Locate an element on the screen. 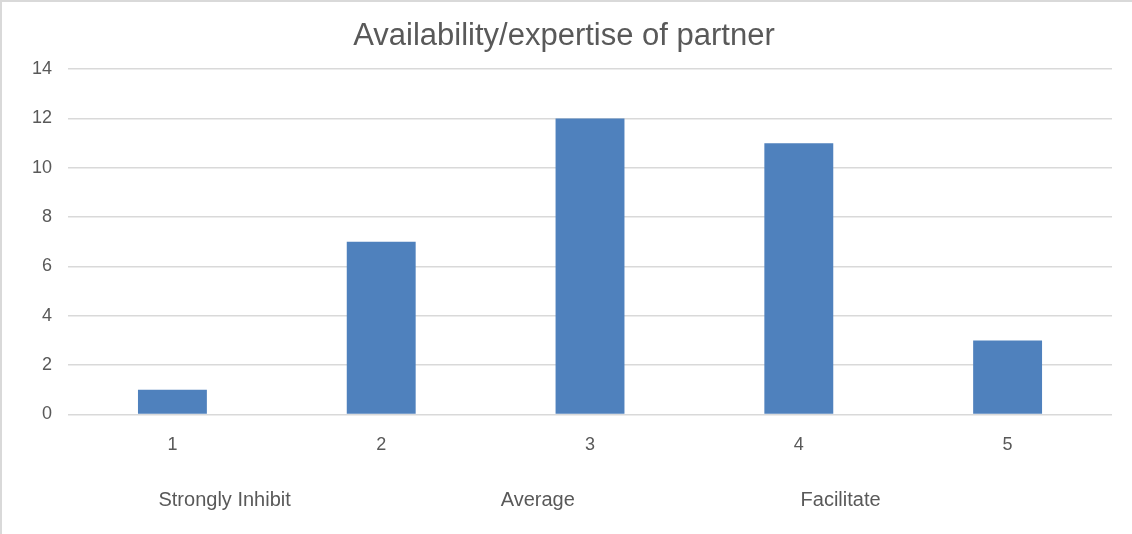 Image resolution: width=1132 pixels, height=534 pixels. x-tick-label: 1 is located at coordinates (172, 444).